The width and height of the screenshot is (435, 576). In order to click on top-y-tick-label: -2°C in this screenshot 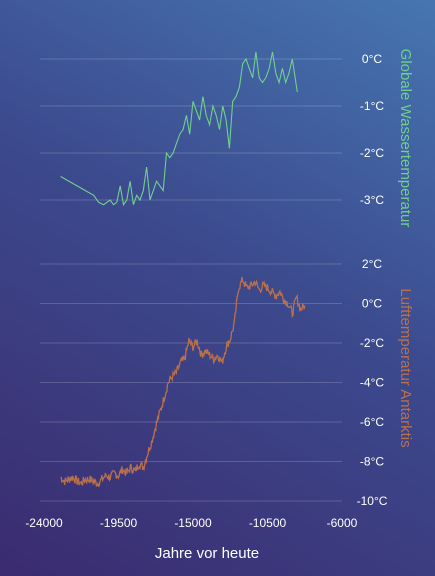, I will do `click(372, 153)`.